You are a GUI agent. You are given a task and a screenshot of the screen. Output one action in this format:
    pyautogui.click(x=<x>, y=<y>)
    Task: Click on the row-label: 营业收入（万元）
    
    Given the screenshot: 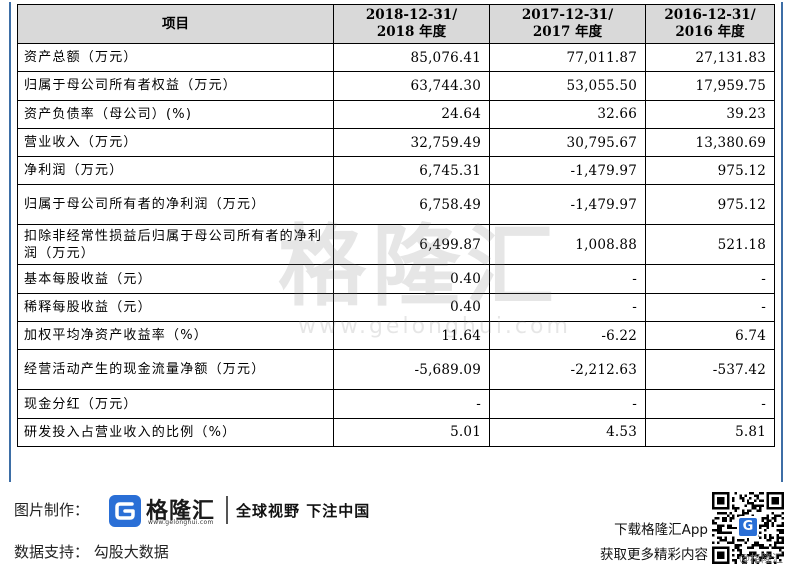 What is the action you would take?
    pyautogui.click(x=175, y=142)
    